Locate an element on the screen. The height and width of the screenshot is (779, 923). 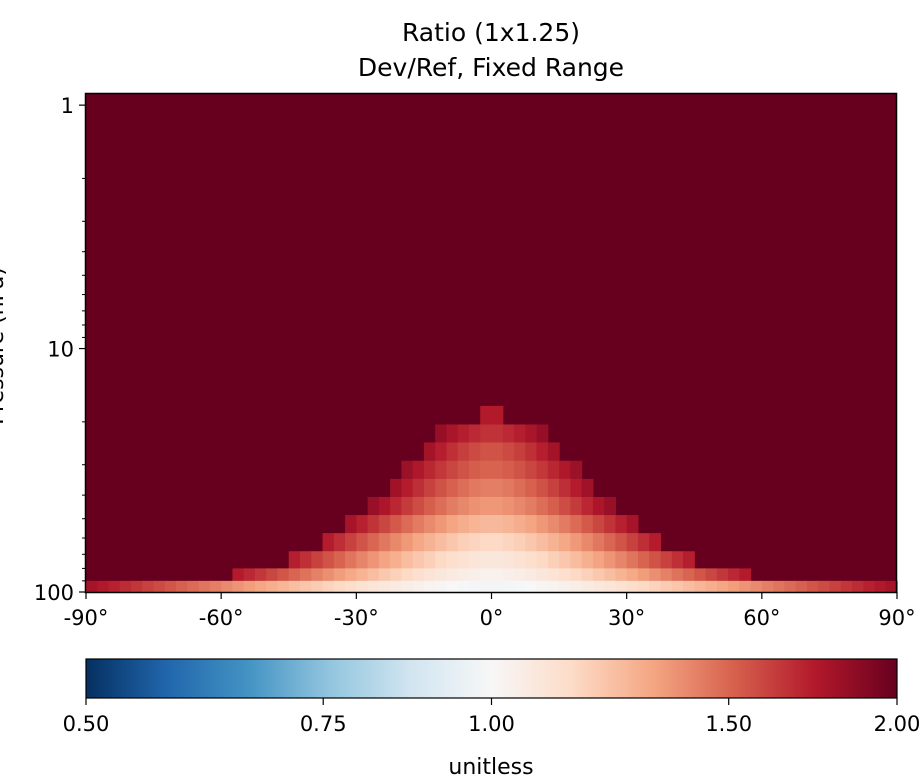
colorbar is located at coordinates (491, 678).